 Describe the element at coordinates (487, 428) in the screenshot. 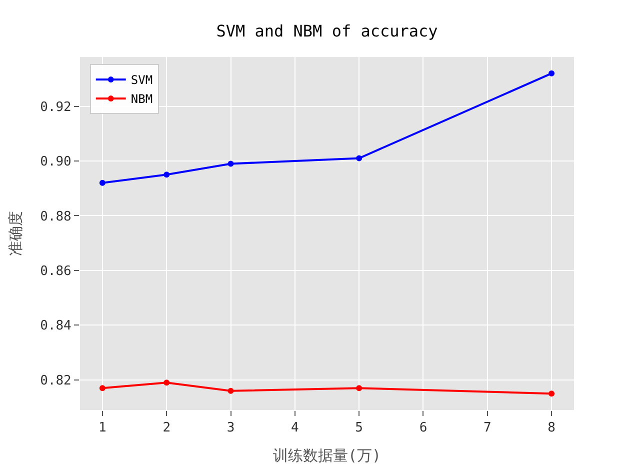

I see `x-tick-label: 7` at that location.